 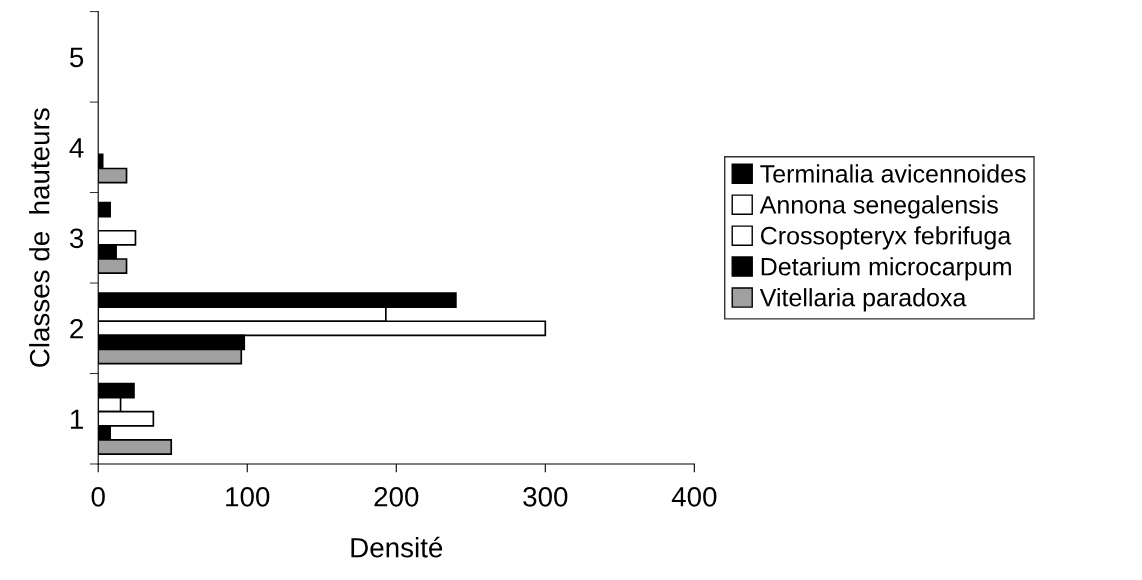 What do you see at coordinates (396, 496) in the screenshot?
I see `x-tick-label: 200` at bounding box center [396, 496].